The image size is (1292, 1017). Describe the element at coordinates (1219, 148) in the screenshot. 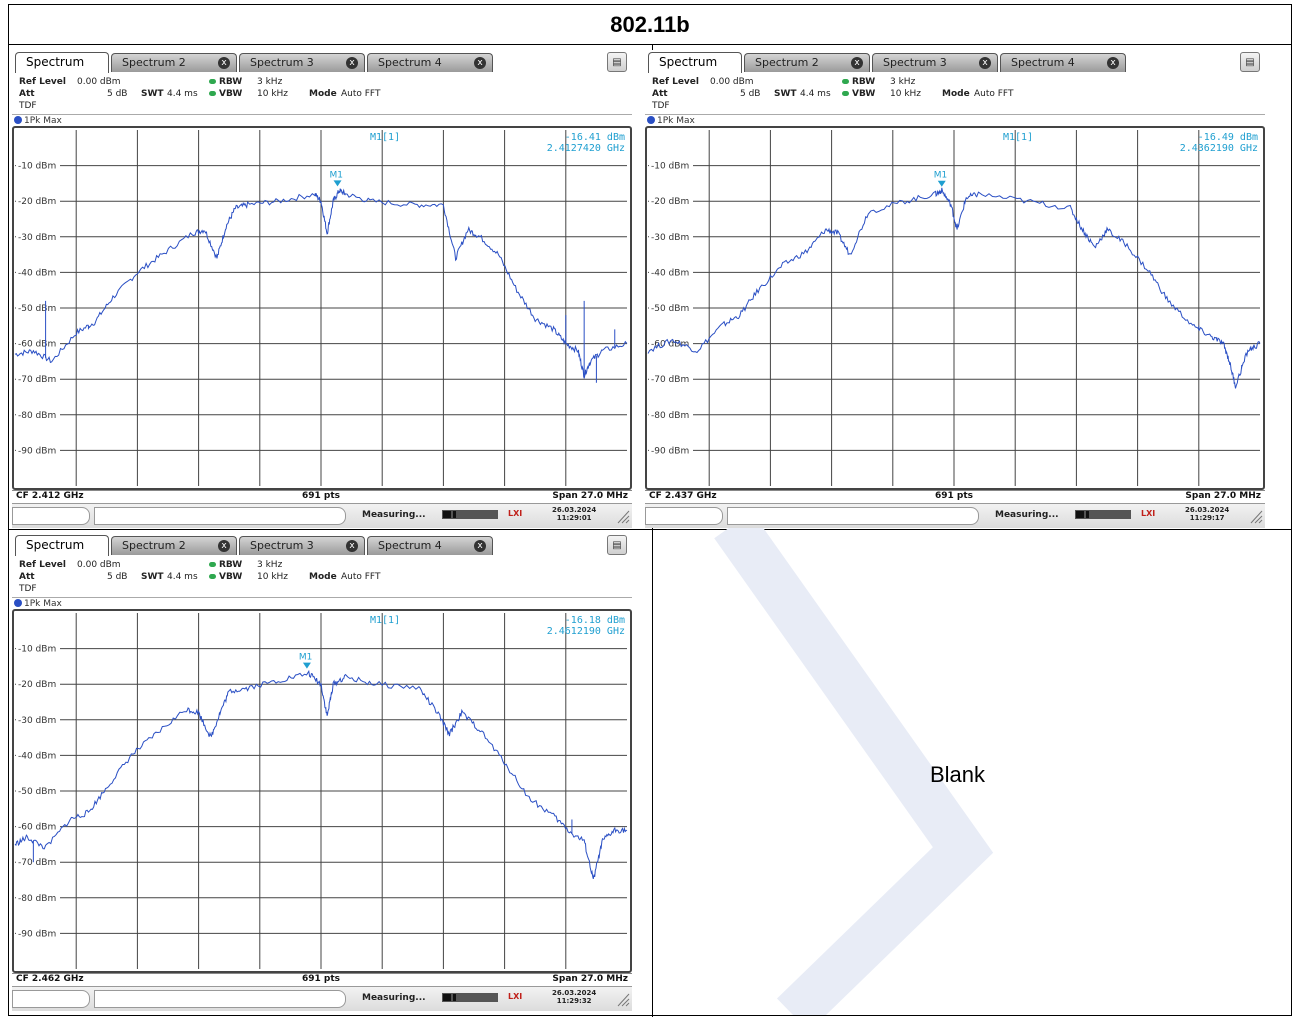

I see `marker-readout-frequency: 2.4362190 GHz` at that location.